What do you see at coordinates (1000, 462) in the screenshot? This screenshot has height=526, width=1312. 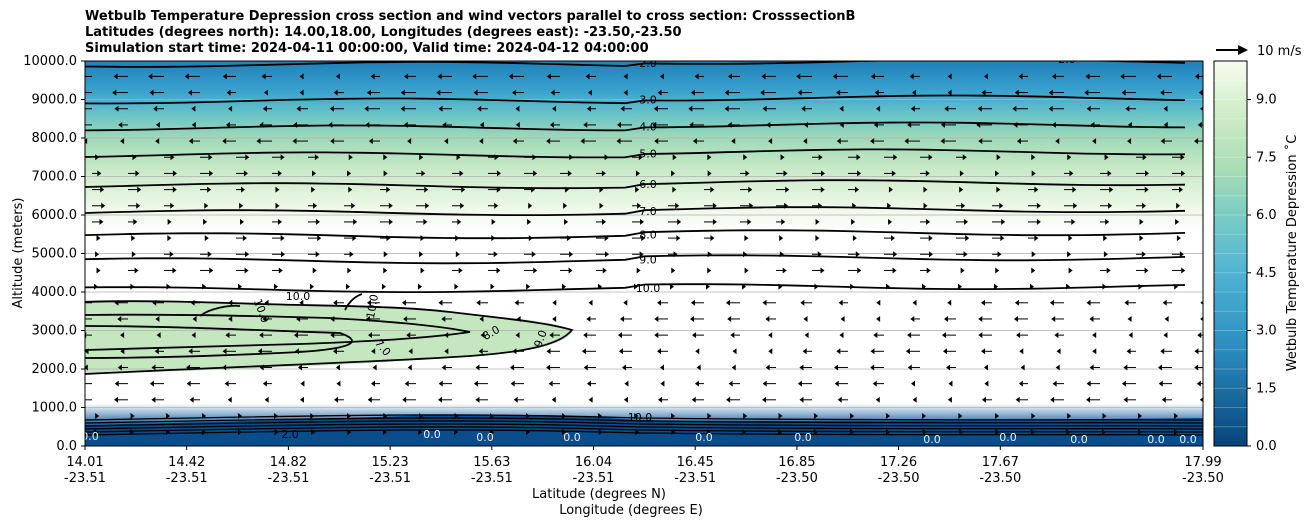 I see `x-tick-label-lat: 17.67` at bounding box center [1000, 462].